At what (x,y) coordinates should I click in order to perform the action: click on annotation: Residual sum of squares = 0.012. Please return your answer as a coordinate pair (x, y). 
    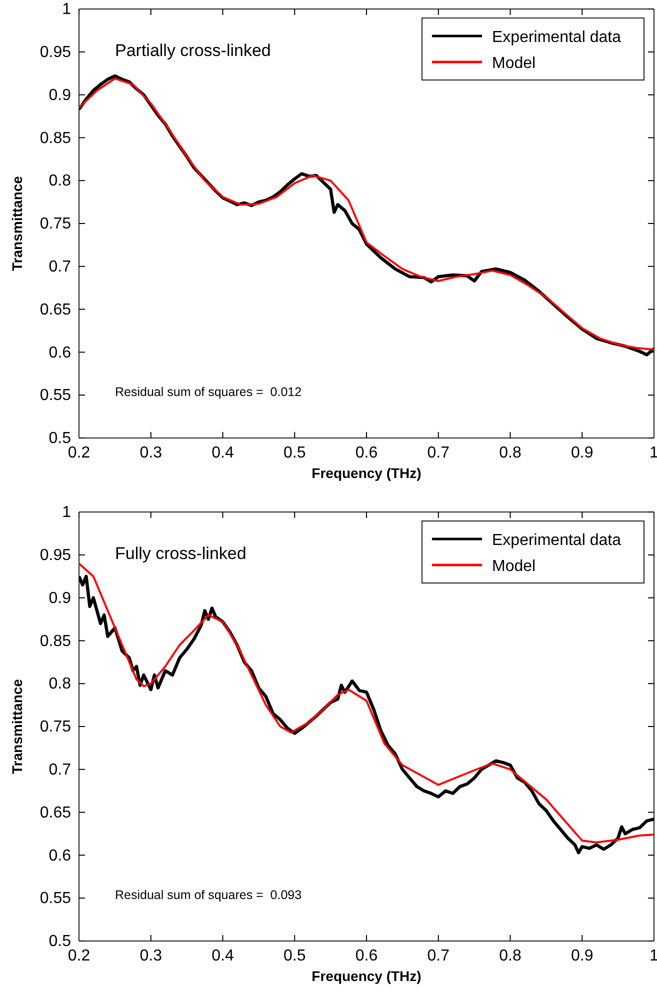
    Looking at the image, I should click on (208, 392).